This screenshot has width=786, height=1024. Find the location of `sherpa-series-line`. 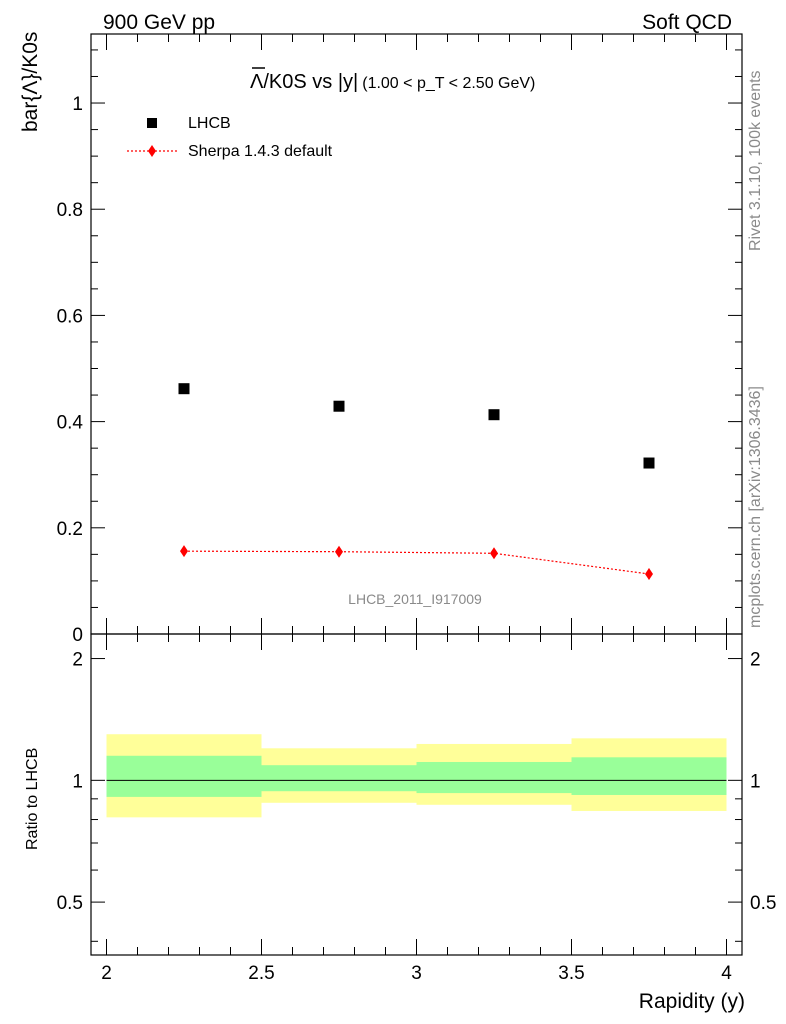

sherpa-series-line is located at coordinates (416, 562).